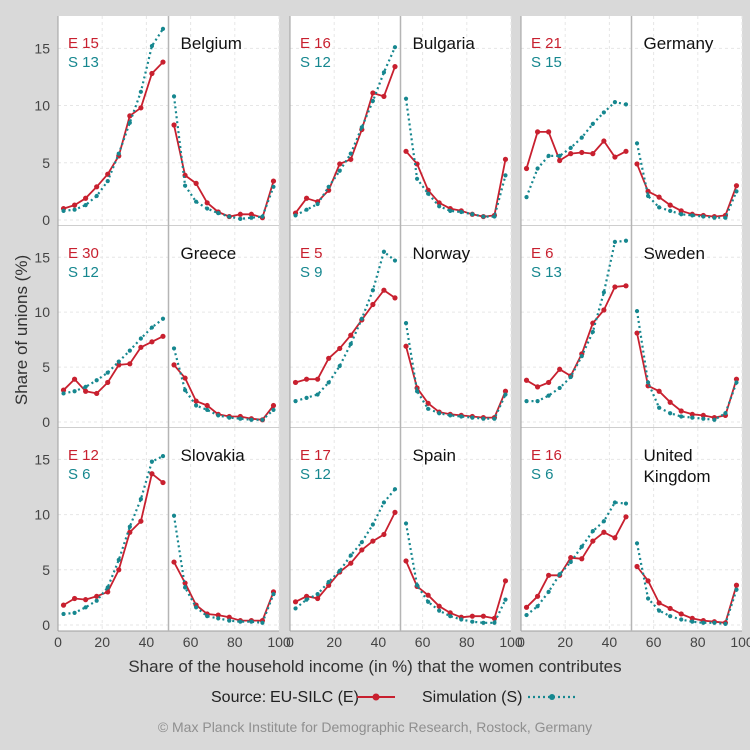 This screenshot has width=750, height=750. What do you see at coordinates (677, 476) in the screenshot?
I see `country-name: Kingdom` at bounding box center [677, 476].